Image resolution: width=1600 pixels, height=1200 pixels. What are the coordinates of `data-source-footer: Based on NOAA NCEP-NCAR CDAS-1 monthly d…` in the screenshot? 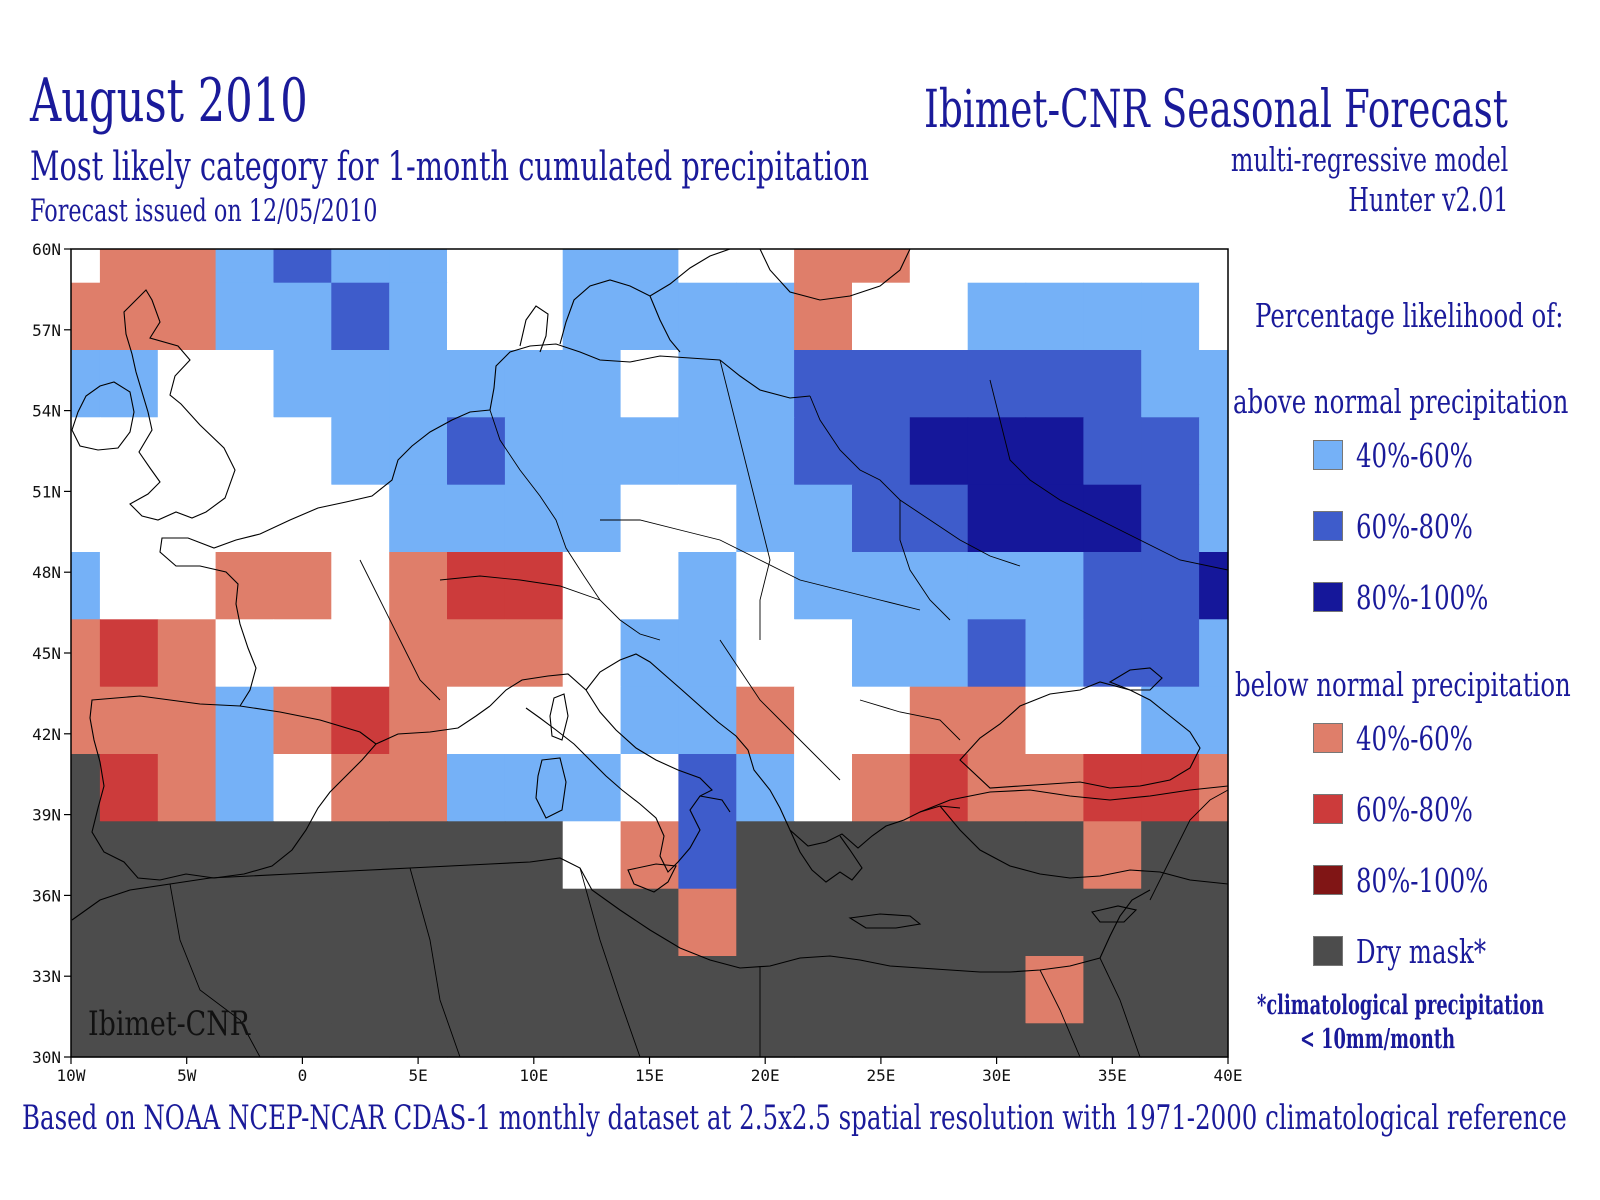 It's located at (794, 1118).